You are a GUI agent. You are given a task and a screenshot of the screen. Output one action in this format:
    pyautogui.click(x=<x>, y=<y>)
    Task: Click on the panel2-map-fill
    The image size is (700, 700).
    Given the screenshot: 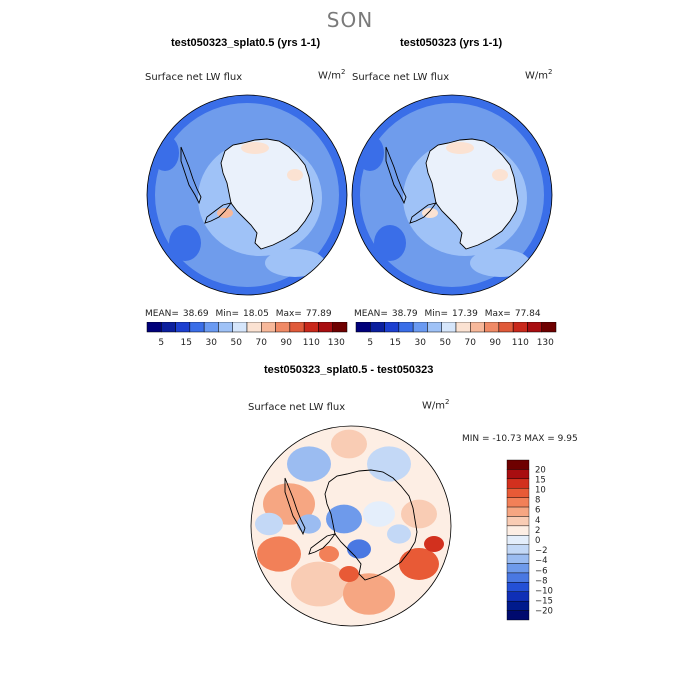 What is the action you would take?
    pyautogui.click(x=452, y=195)
    